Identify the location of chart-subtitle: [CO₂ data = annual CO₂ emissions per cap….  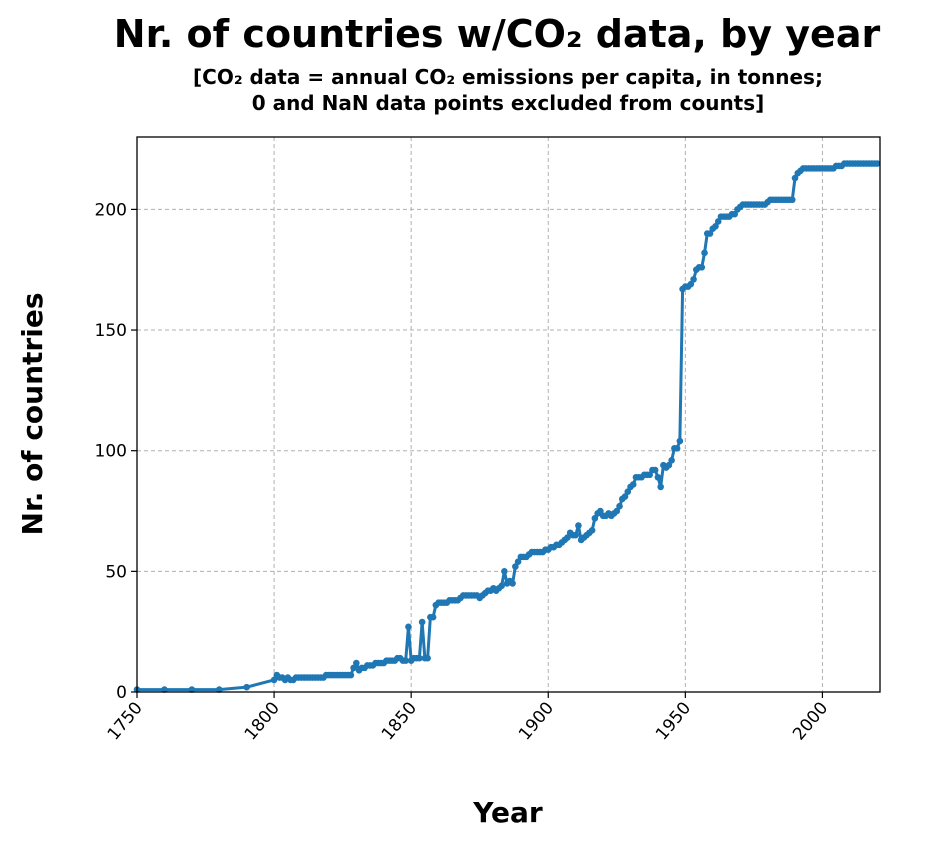
(508, 77).